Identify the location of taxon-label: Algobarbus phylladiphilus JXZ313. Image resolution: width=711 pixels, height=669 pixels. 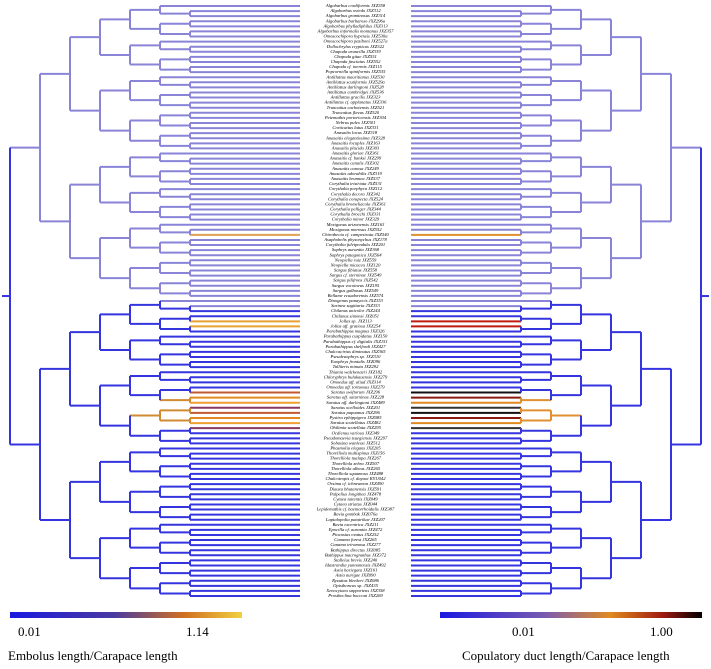
(355, 25).